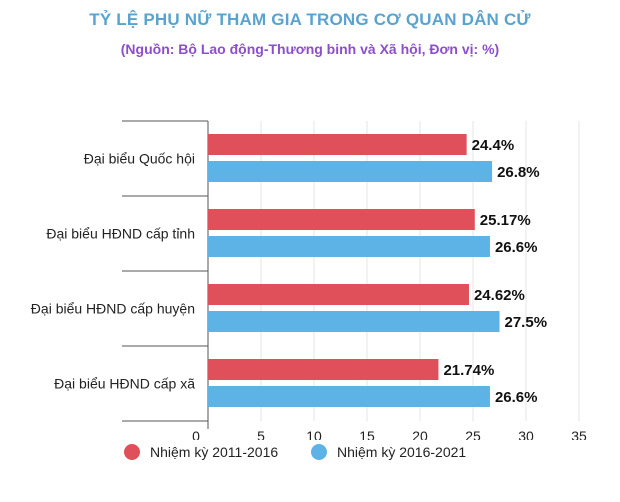 The height and width of the screenshot is (502, 620). I want to click on legend-label: Nhiệm kỳ 2016-2021, so click(402, 452).